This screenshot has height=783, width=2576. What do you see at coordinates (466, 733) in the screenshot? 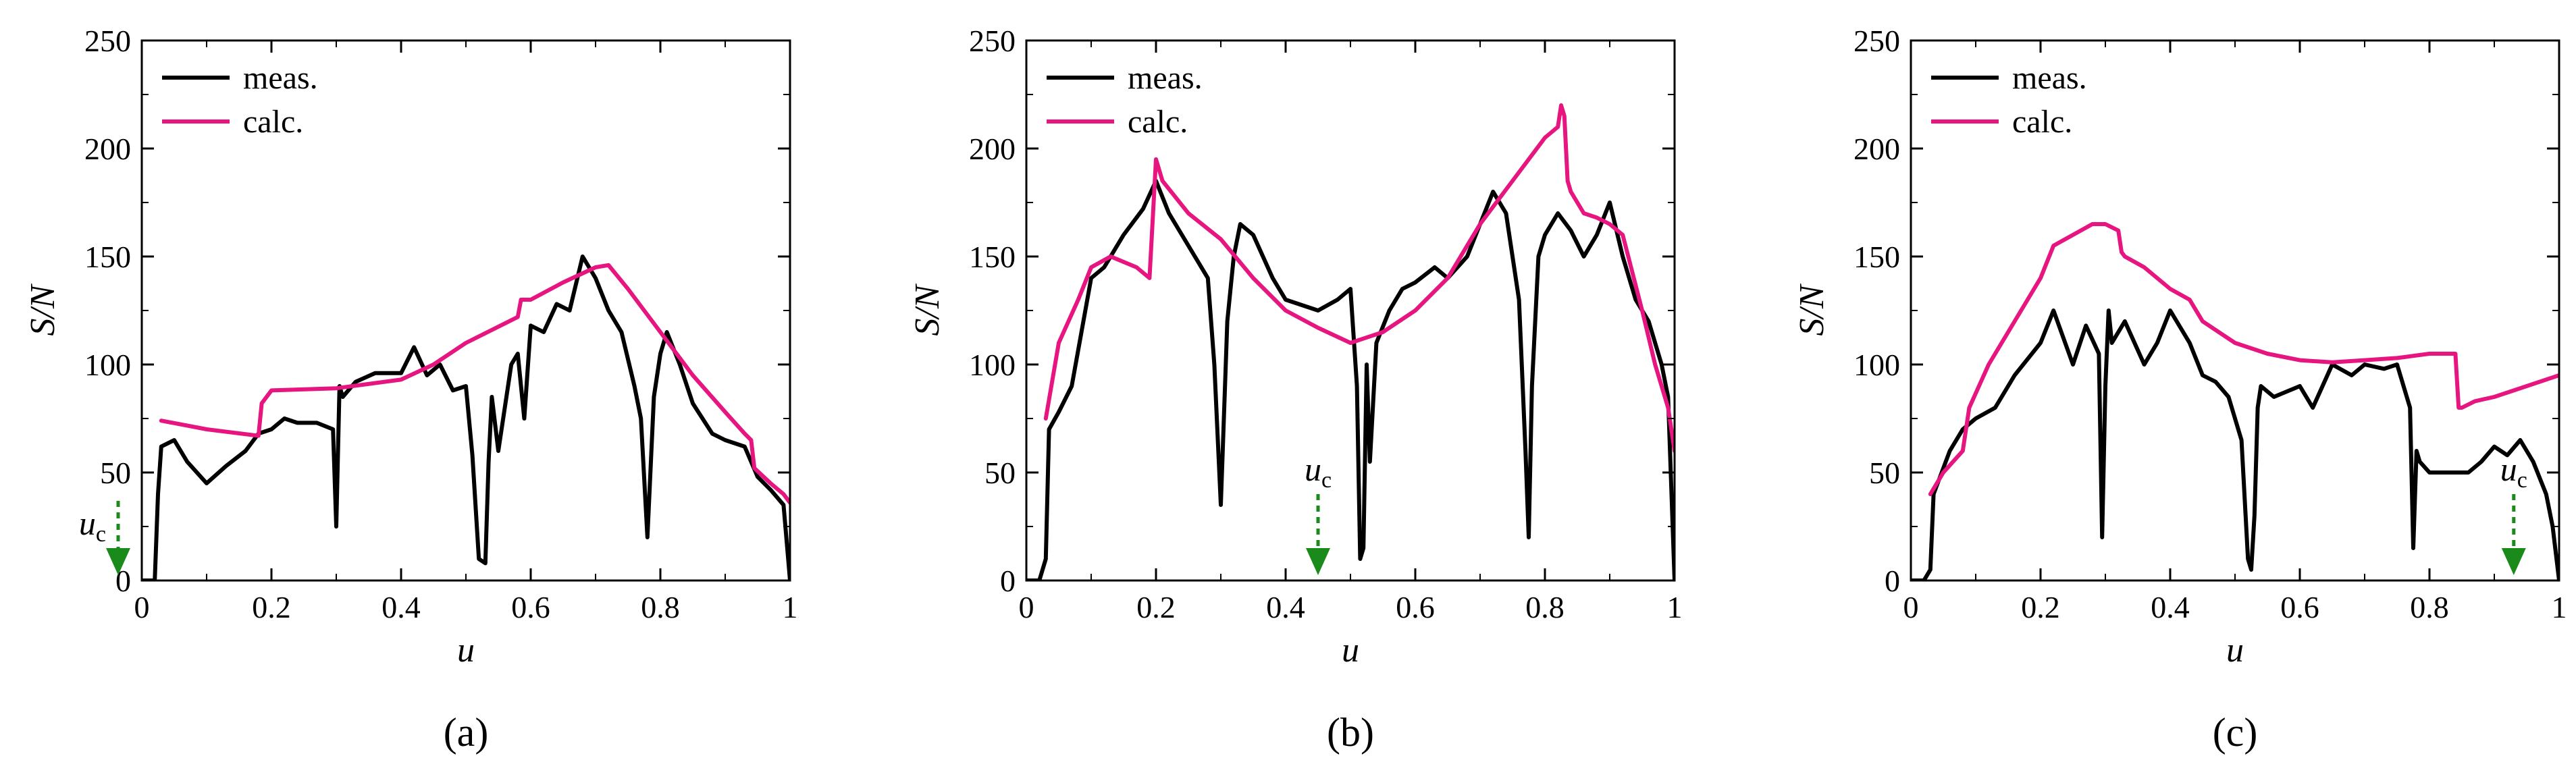
I see `panel-label-a: (a)` at bounding box center [466, 733].